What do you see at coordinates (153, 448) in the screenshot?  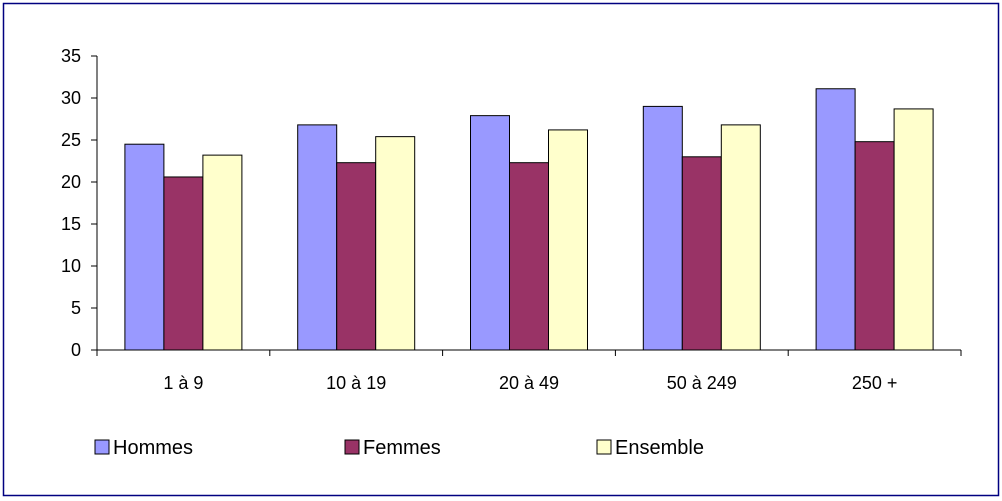 I see `legend-label-hommes: Hommes` at bounding box center [153, 448].